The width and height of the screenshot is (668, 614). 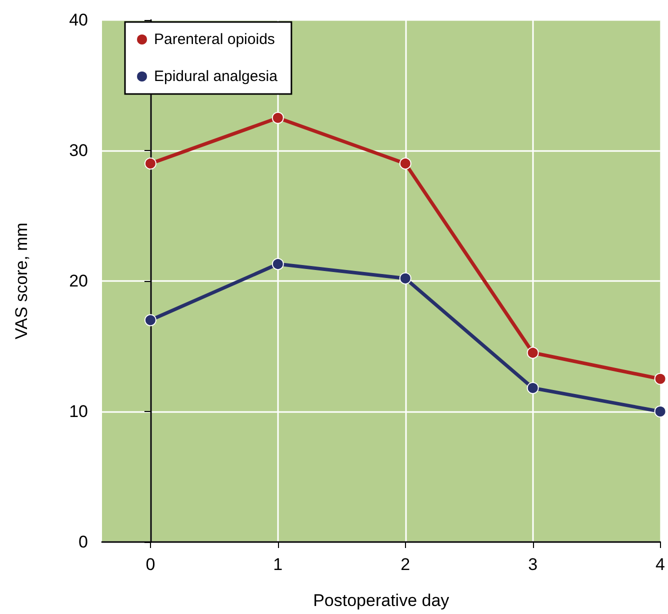 What do you see at coordinates (405, 564) in the screenshot?
I see `x-tick-label: 2` at bounding box center [405, 564].